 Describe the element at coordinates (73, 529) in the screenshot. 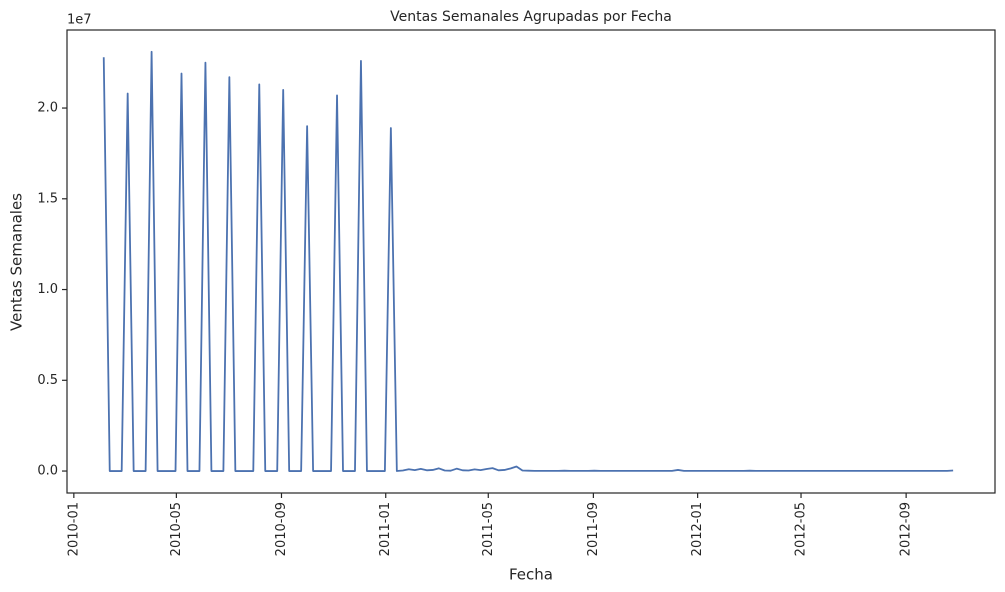

I see `x-tick-label: 2010-01` at that location.